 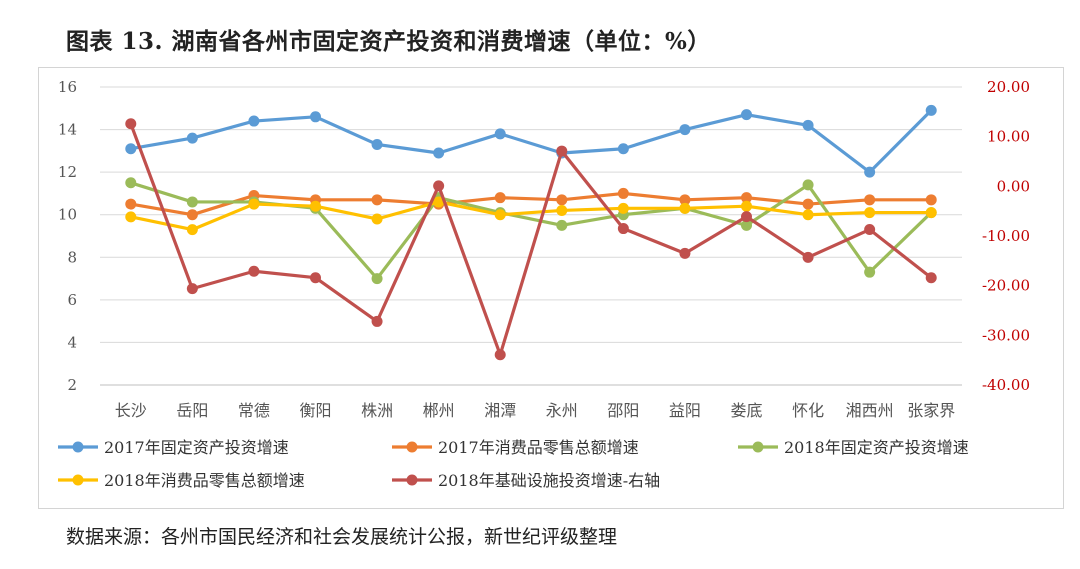 I want to click on legend-item: 2017年固定资产投资增速, so click(x=173, y=447).